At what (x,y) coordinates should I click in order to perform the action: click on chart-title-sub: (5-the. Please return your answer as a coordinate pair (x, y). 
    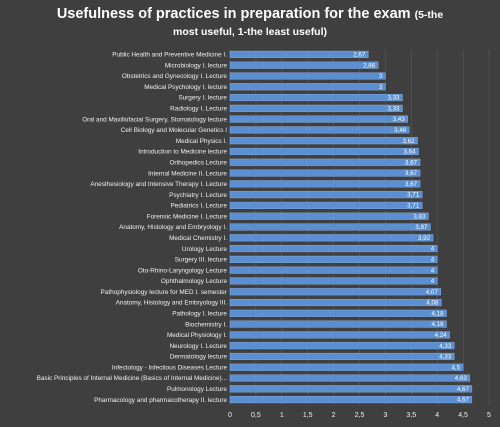
    Looking at the image, I should click on (429, 15).